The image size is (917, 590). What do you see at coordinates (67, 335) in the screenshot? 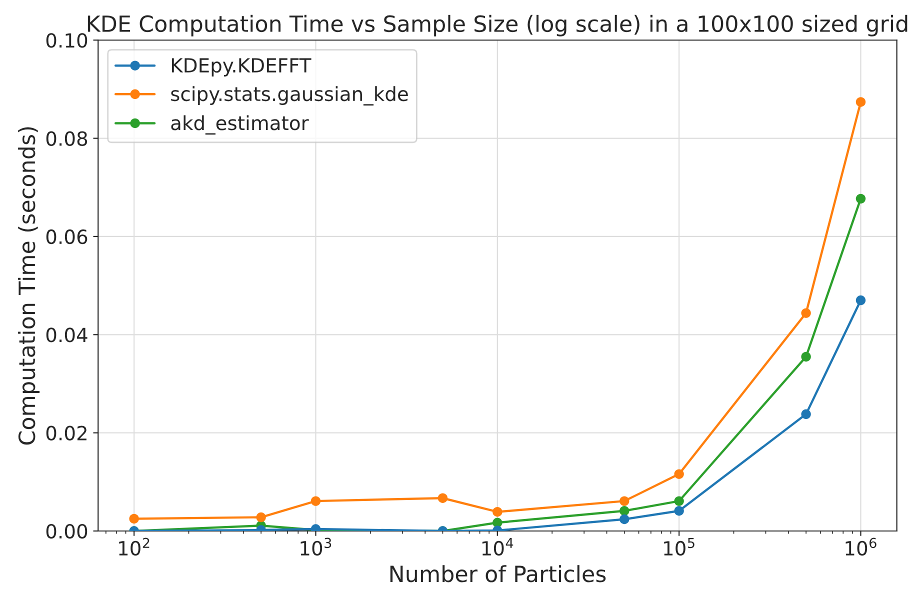
I see `y-tick-label: 0.04` at bounding box center [67, 335].